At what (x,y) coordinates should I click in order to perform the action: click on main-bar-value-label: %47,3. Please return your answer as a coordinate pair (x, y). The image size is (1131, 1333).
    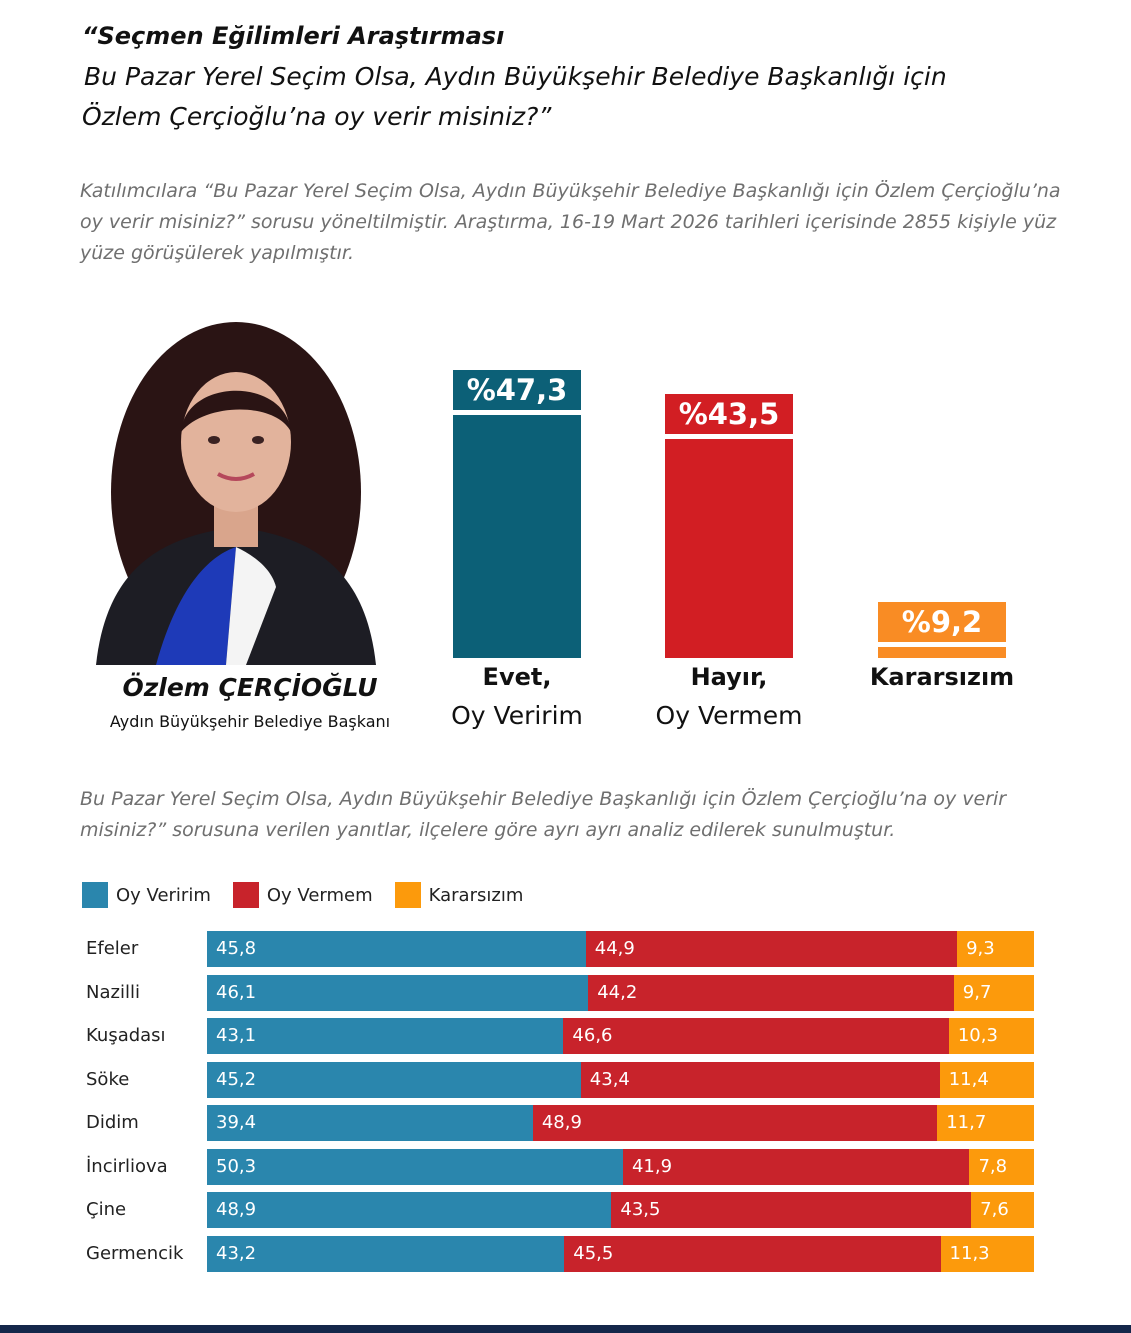
    Looking at the image, I should click on (517, 390).